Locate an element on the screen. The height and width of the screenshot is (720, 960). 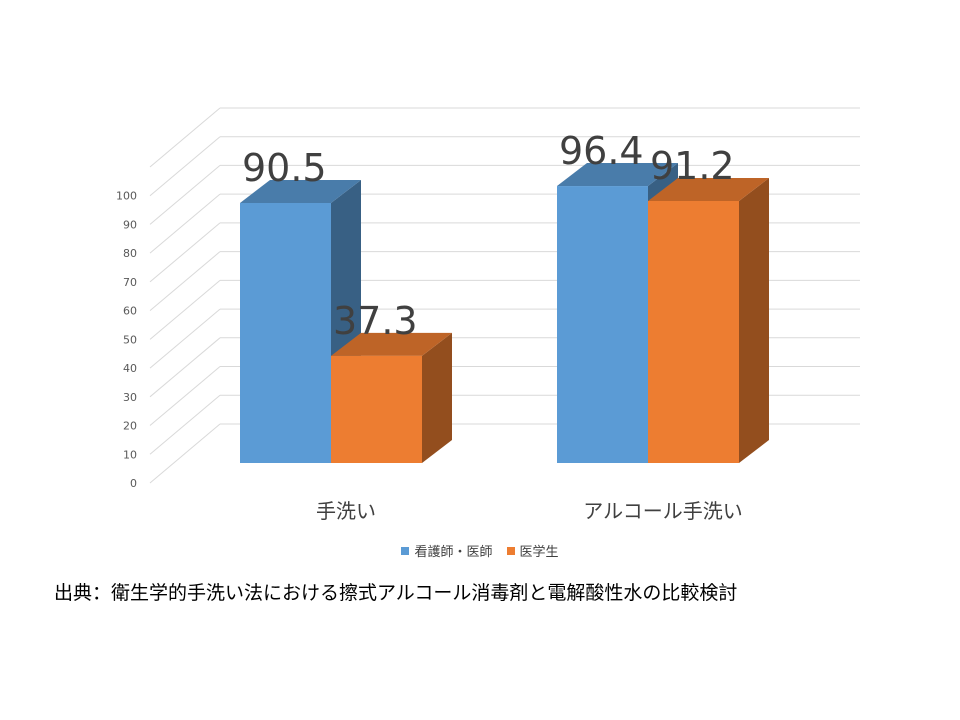
y-tick-label: 100 is located at coordinates (126, 196).